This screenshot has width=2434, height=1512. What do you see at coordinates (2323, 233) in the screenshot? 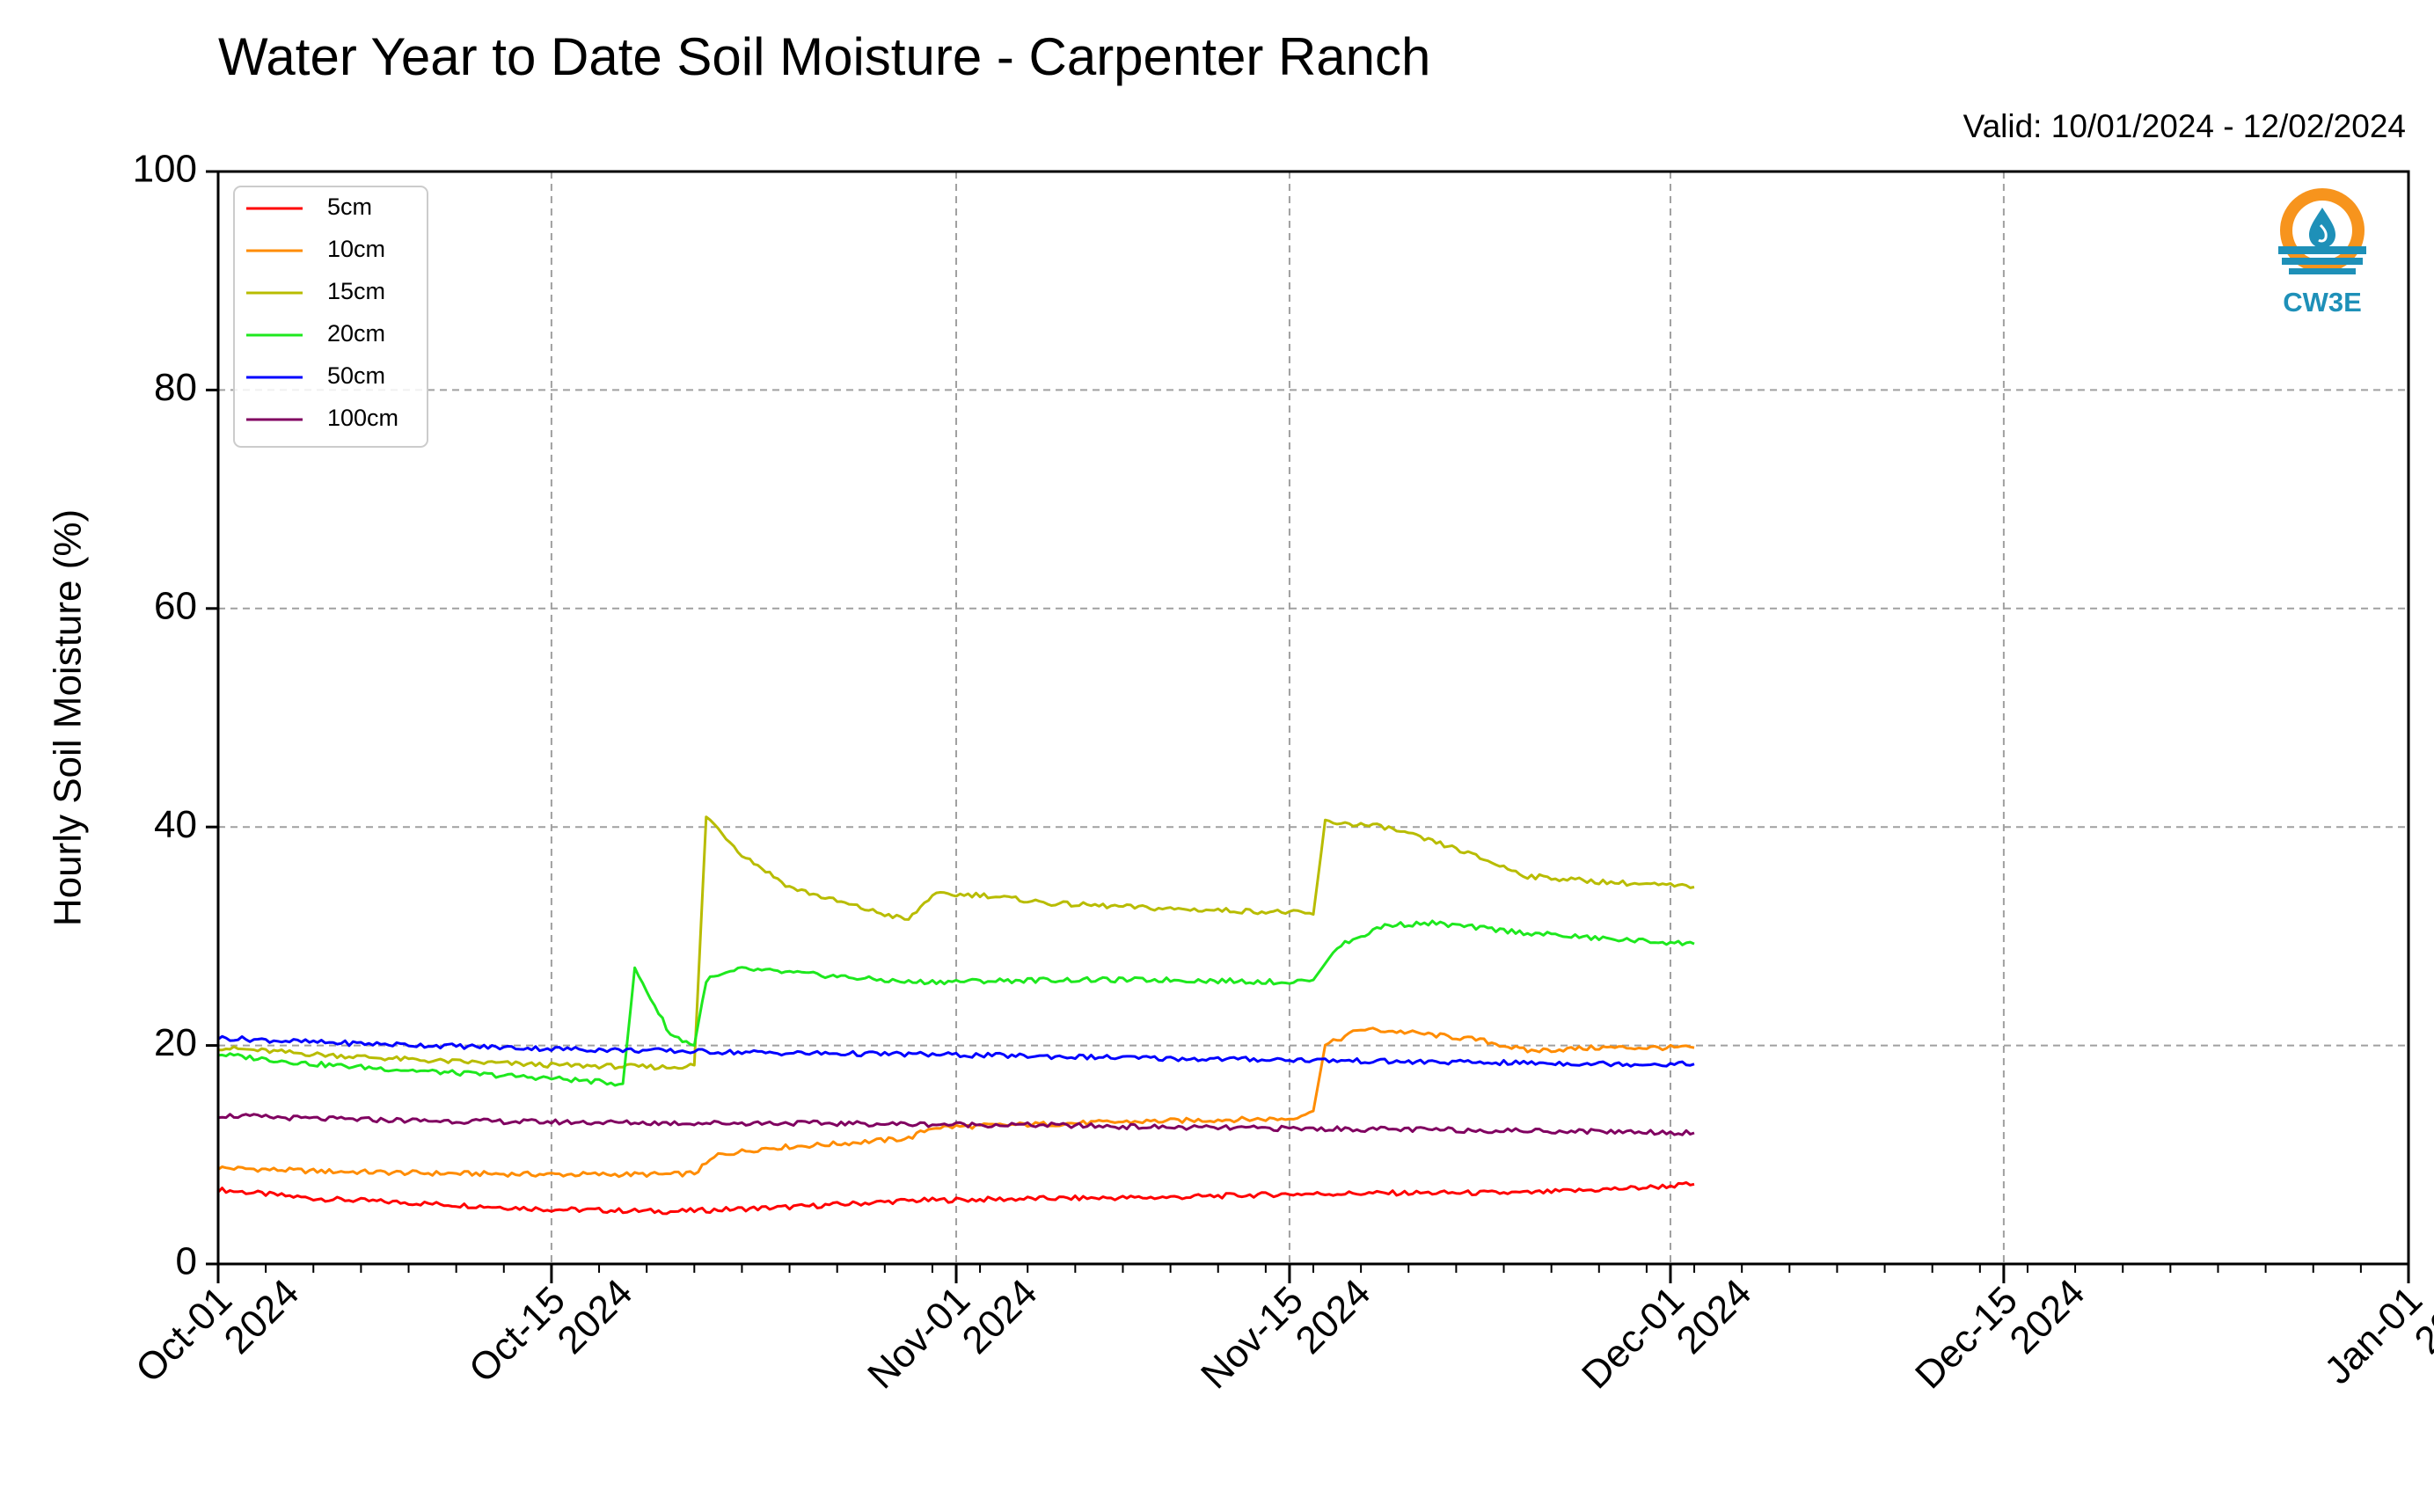
I see `logo-drop-highlight` at bounding box center [2323, 233].